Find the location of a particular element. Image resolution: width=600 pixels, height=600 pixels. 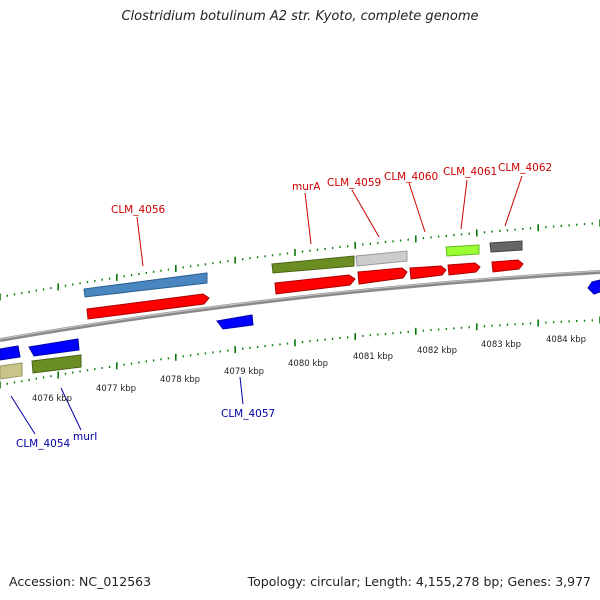

scale-label-4080: 4080 kbp is located at coordinates (308, 364).